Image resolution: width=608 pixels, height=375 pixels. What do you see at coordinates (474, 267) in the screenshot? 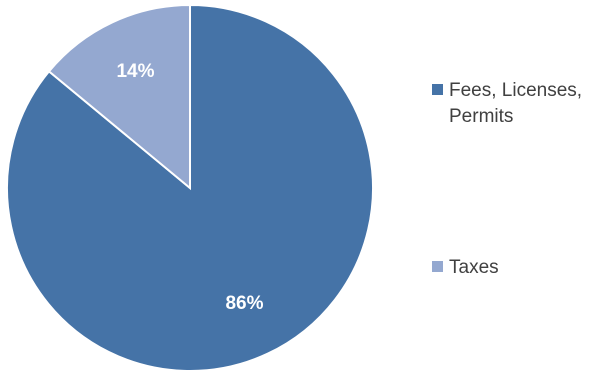
I see `legend-label-taxes: Taxes` at bounding box center [474, 267].